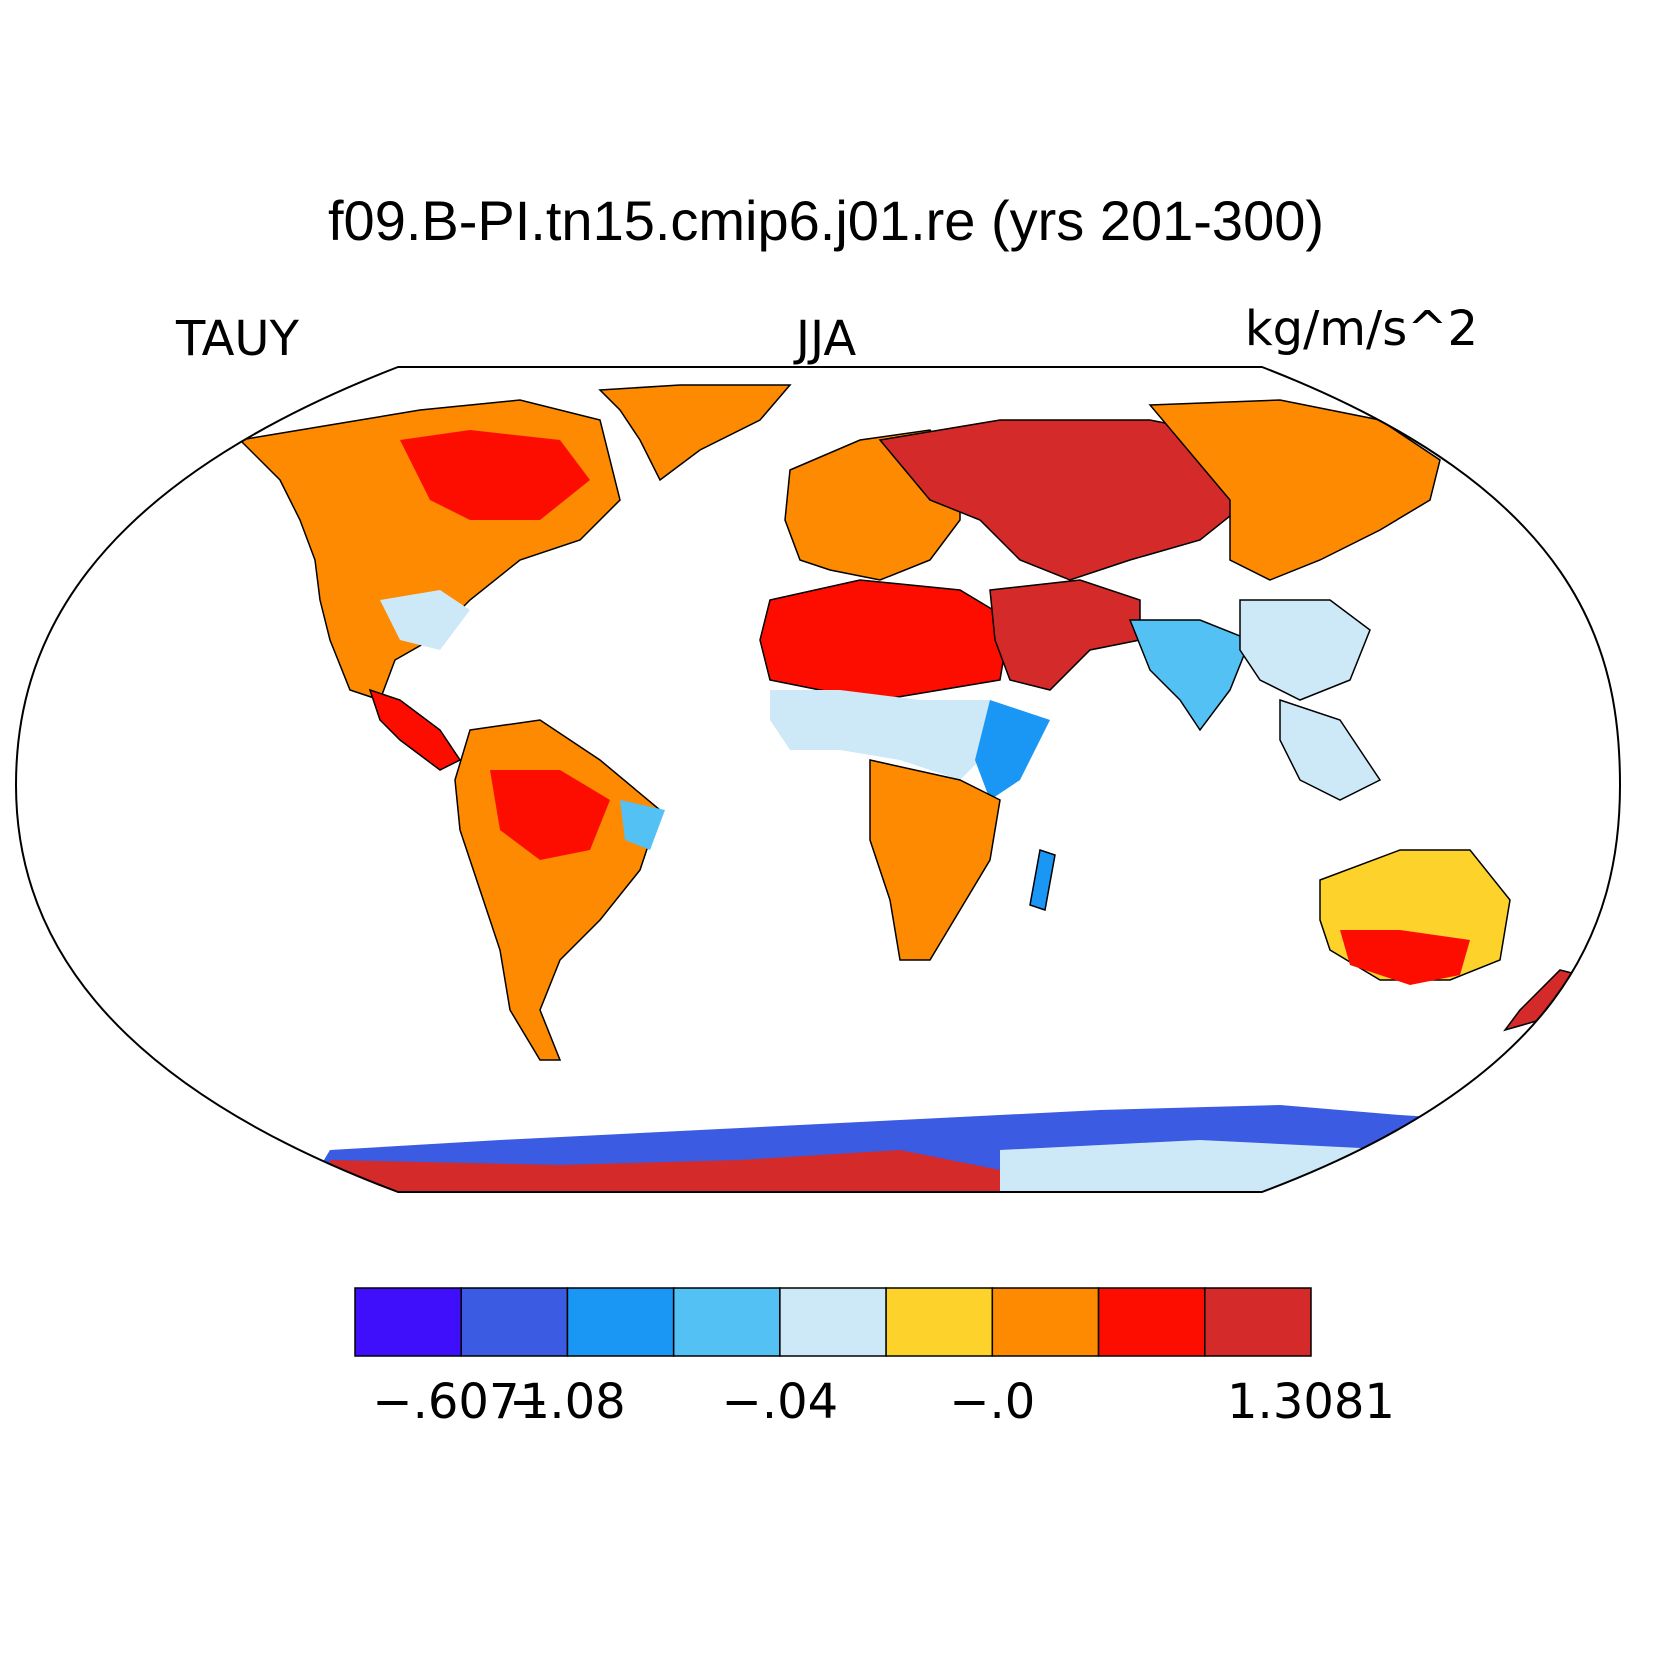  What do you see at coordinates (1305, 650) in the screenshot?
I see `land-china-east` at bounding box center [1305, 650].